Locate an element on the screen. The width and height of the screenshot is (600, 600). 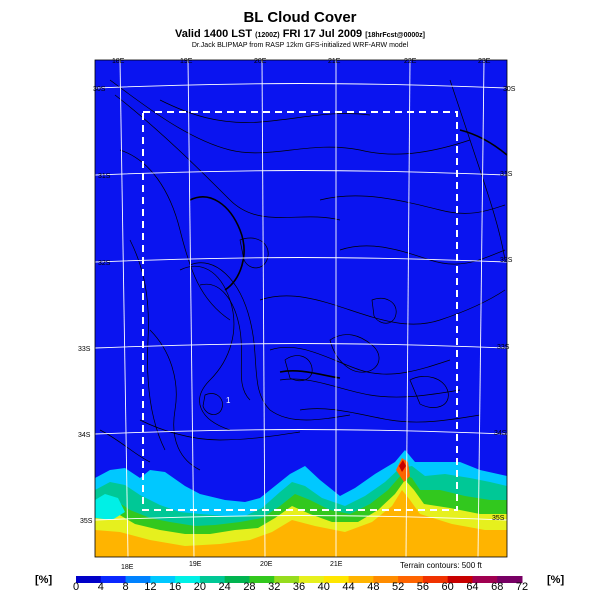
forecast-hour: [18hrFcst@0000z] is located at coordinates (395, 35).